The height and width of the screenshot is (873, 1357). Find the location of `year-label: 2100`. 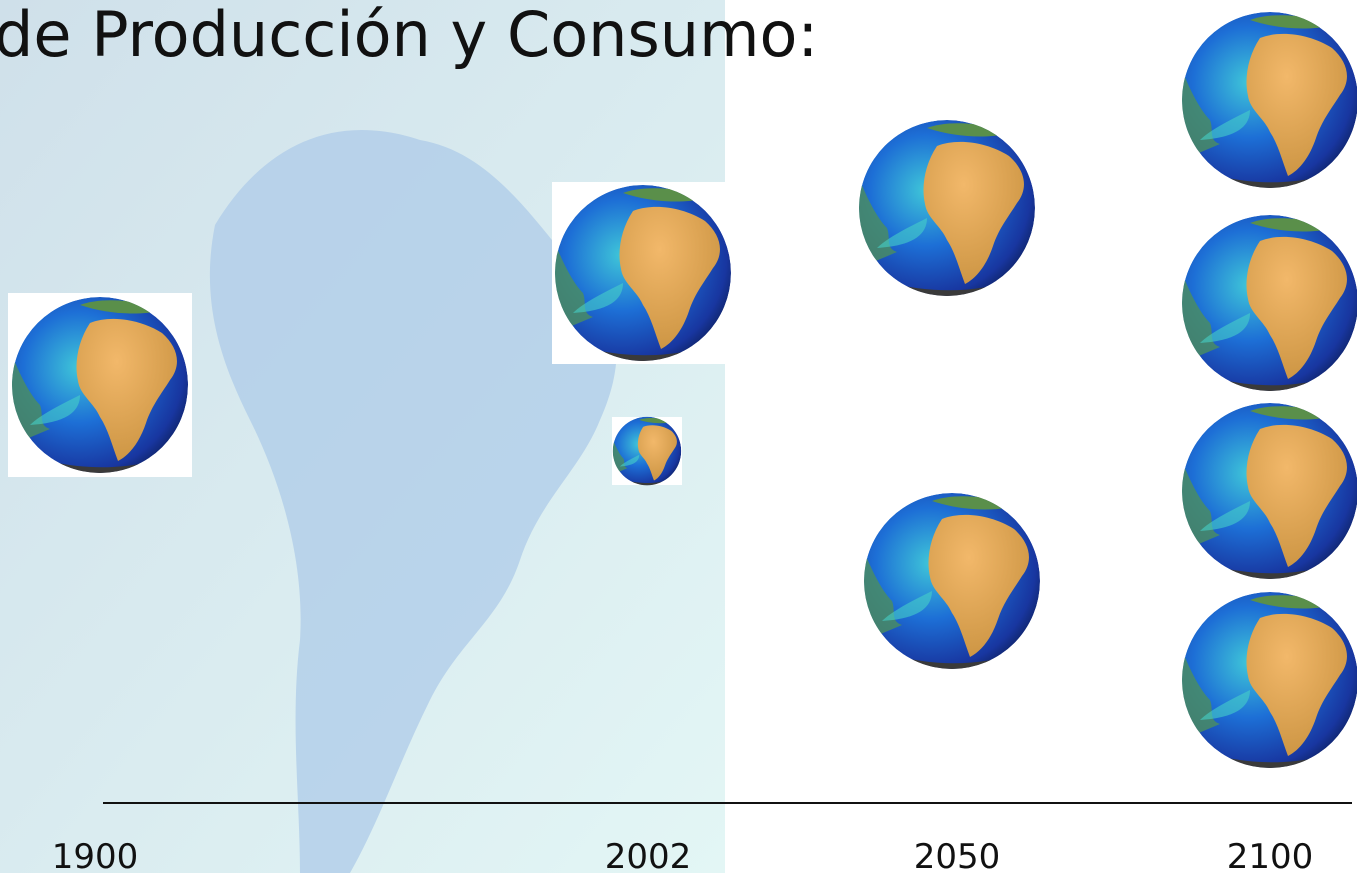

year-label: 2100 is located at coordinates (1270, 855).